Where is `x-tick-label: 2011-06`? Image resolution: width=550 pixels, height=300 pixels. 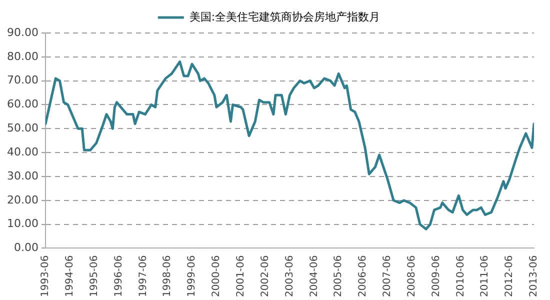
x-tick-label: 2011-06 is located at coordinates (485, 276).